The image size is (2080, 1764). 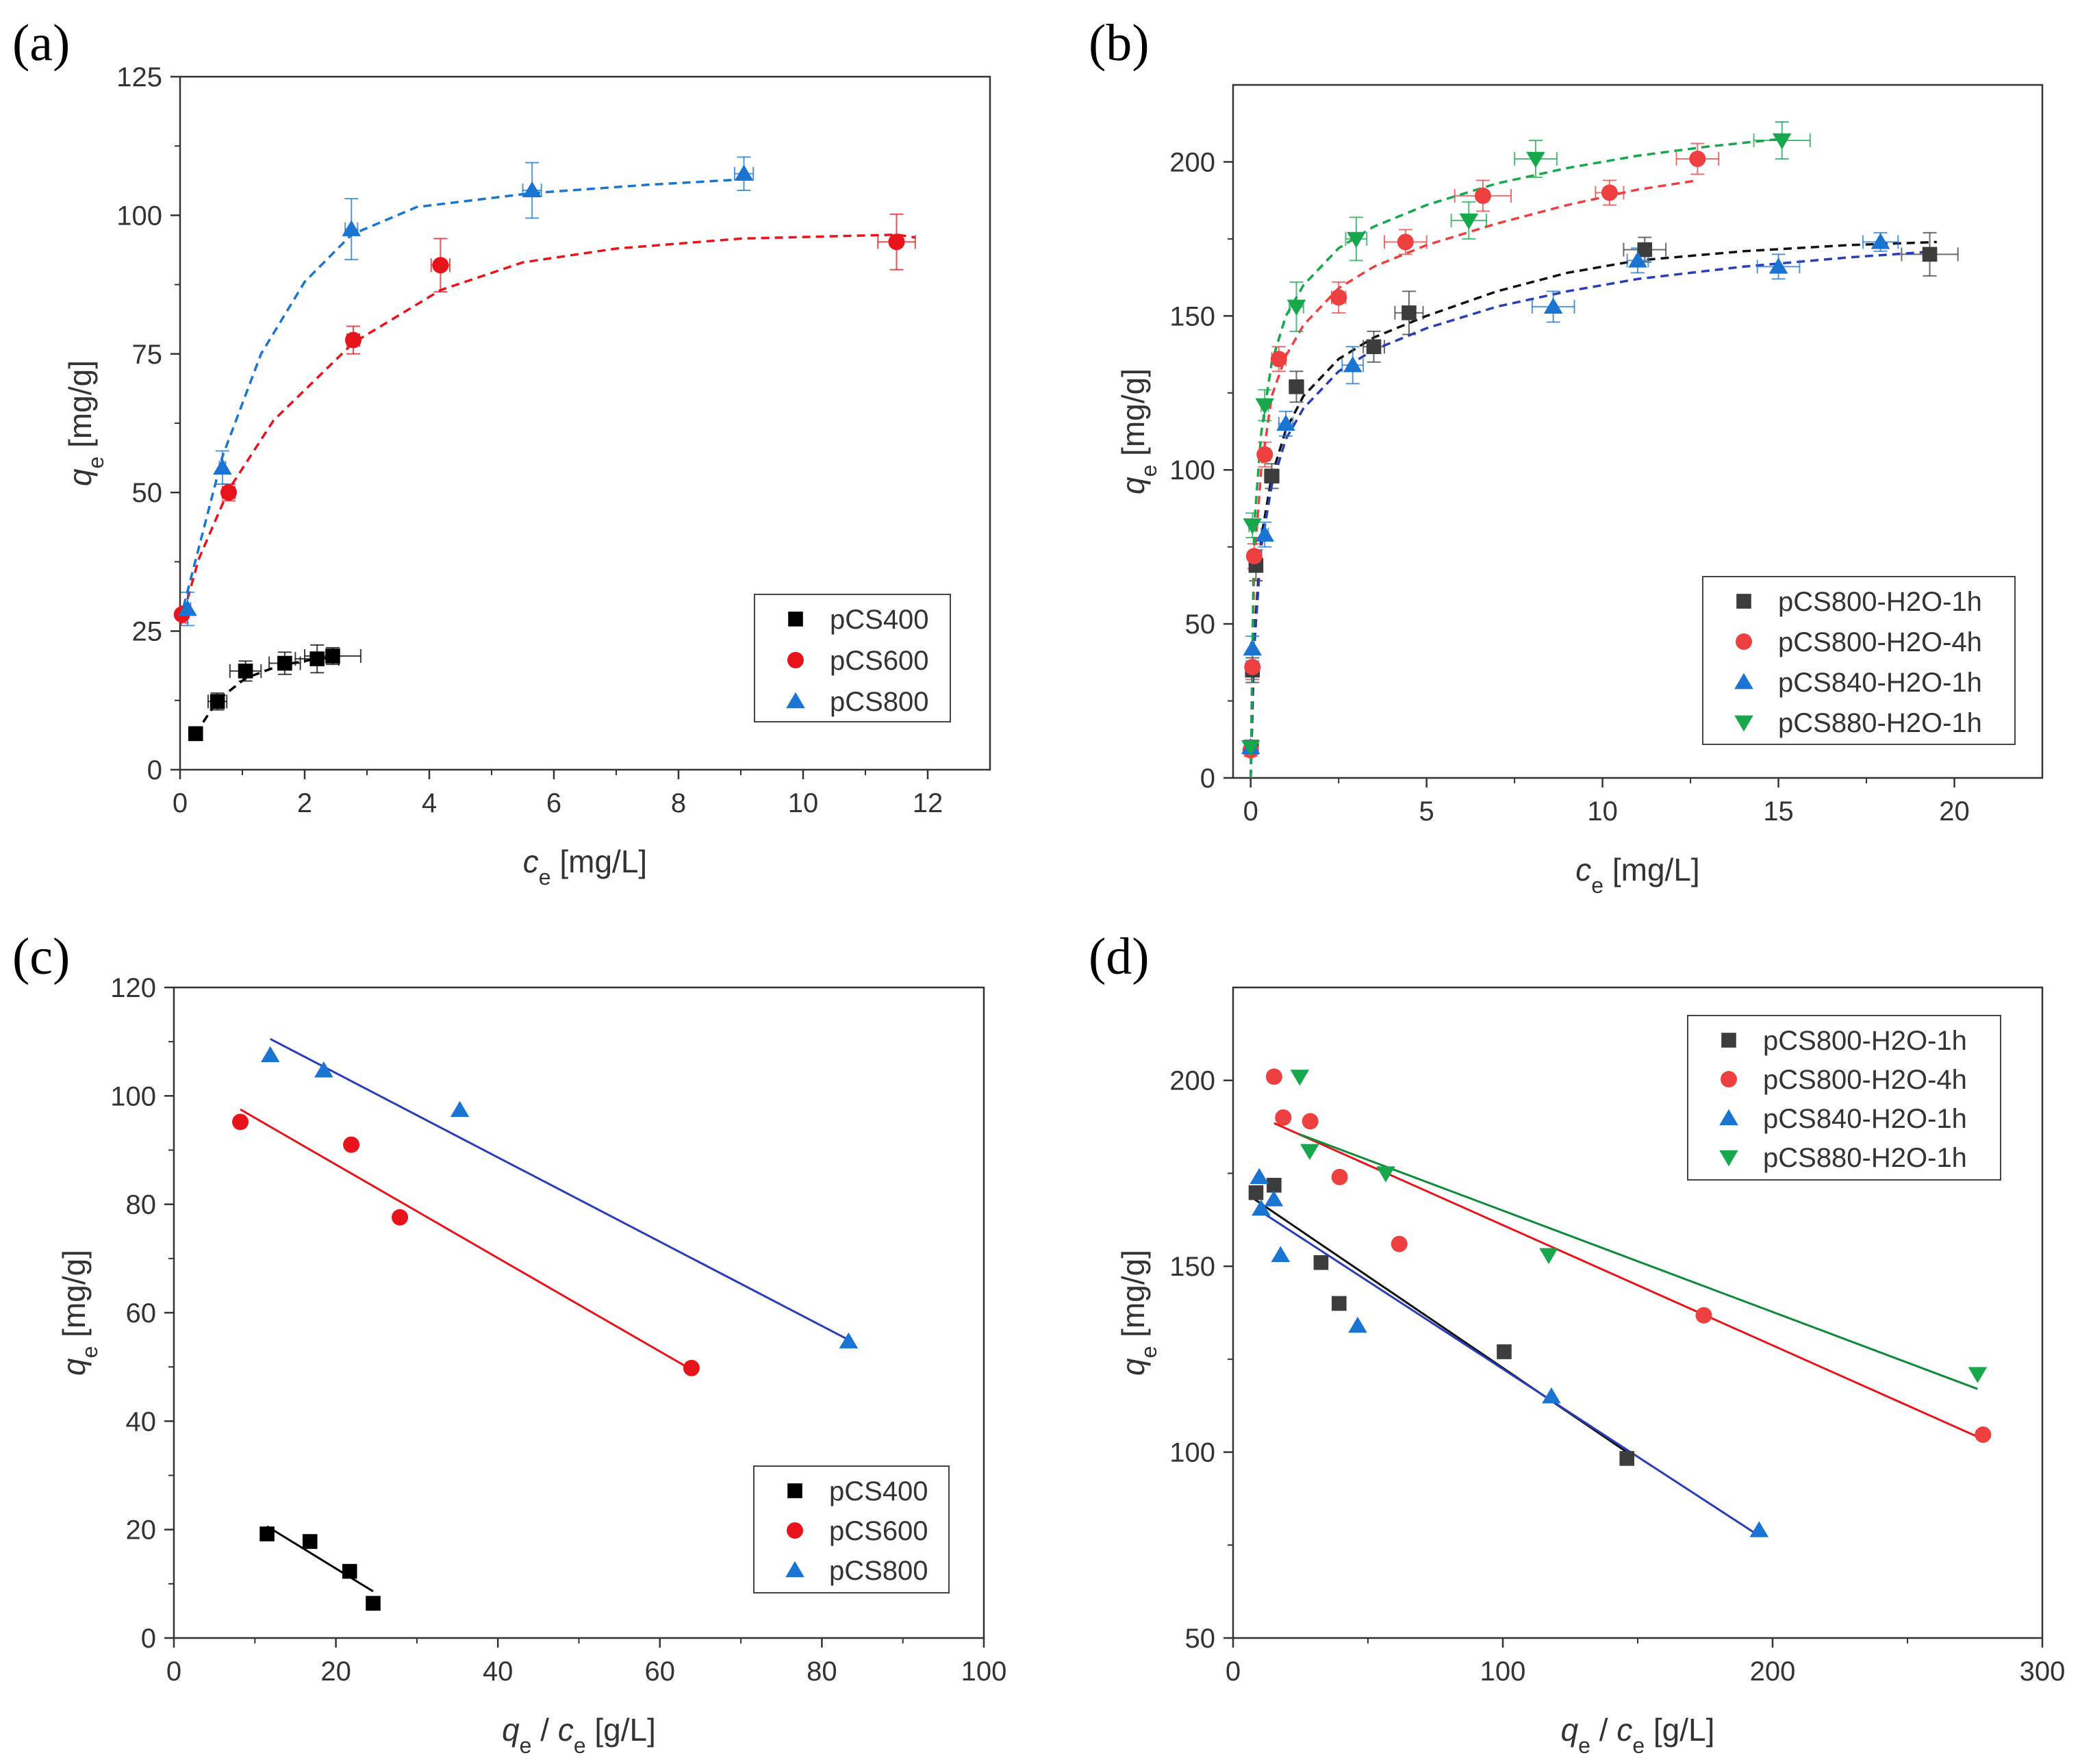 I want to click on x-tick-label: 0, so click(x=1250, y=811).